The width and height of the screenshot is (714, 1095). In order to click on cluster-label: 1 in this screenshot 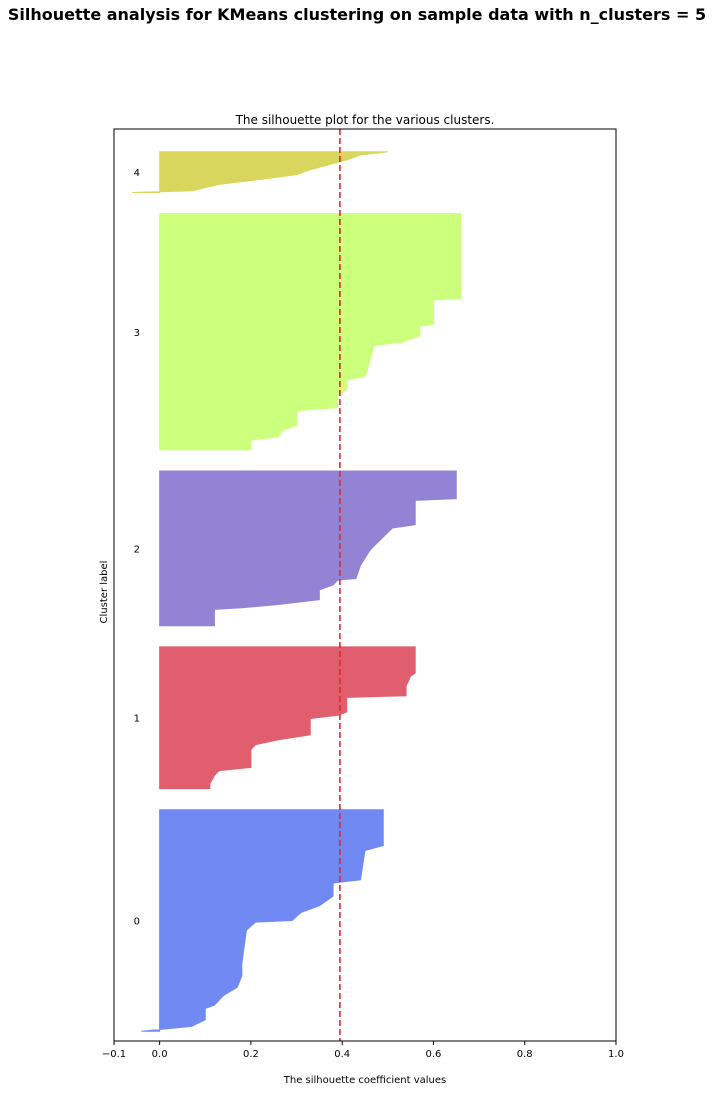, I will do `click(137, 719)`.